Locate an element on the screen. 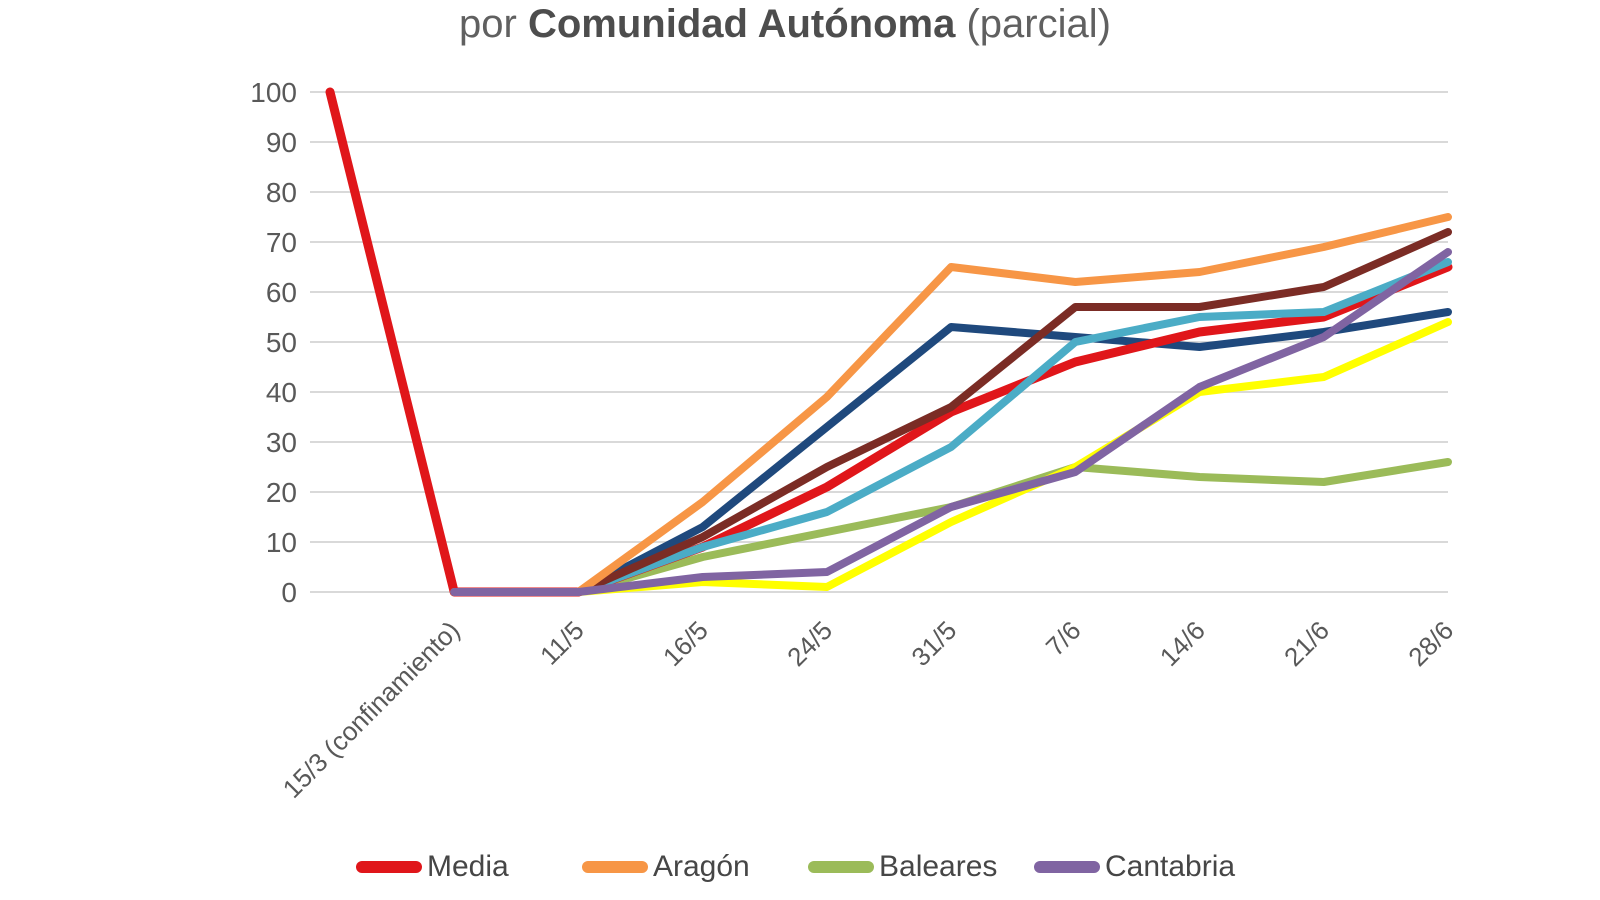  legend-item-media: Media is located at coordinates (432, 867).